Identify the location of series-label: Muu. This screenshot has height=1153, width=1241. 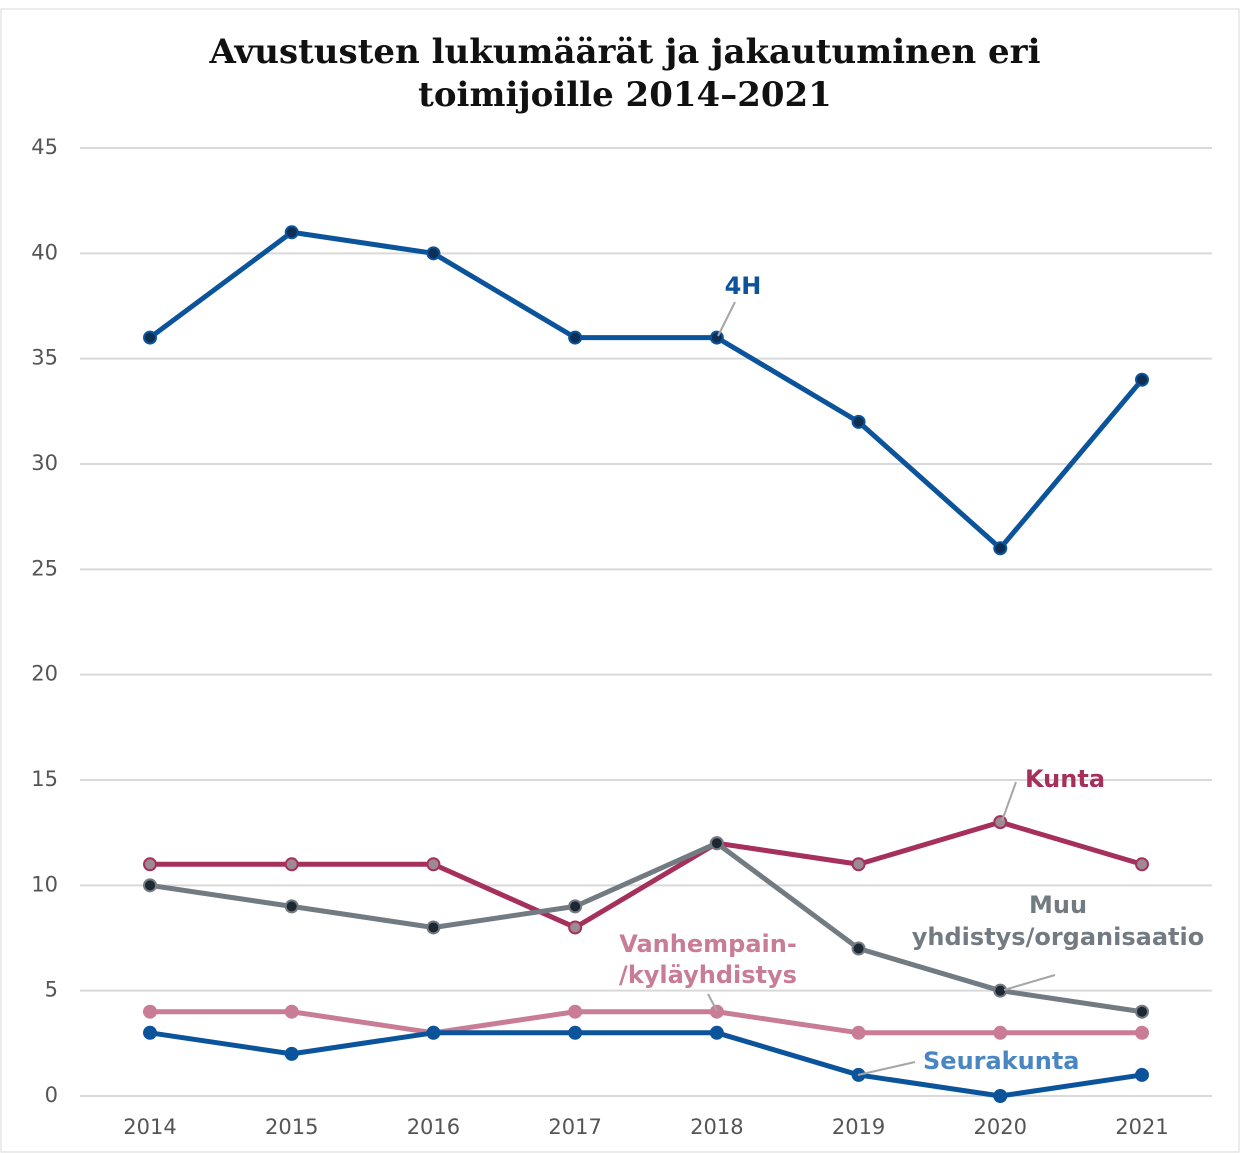
(1058, 905).